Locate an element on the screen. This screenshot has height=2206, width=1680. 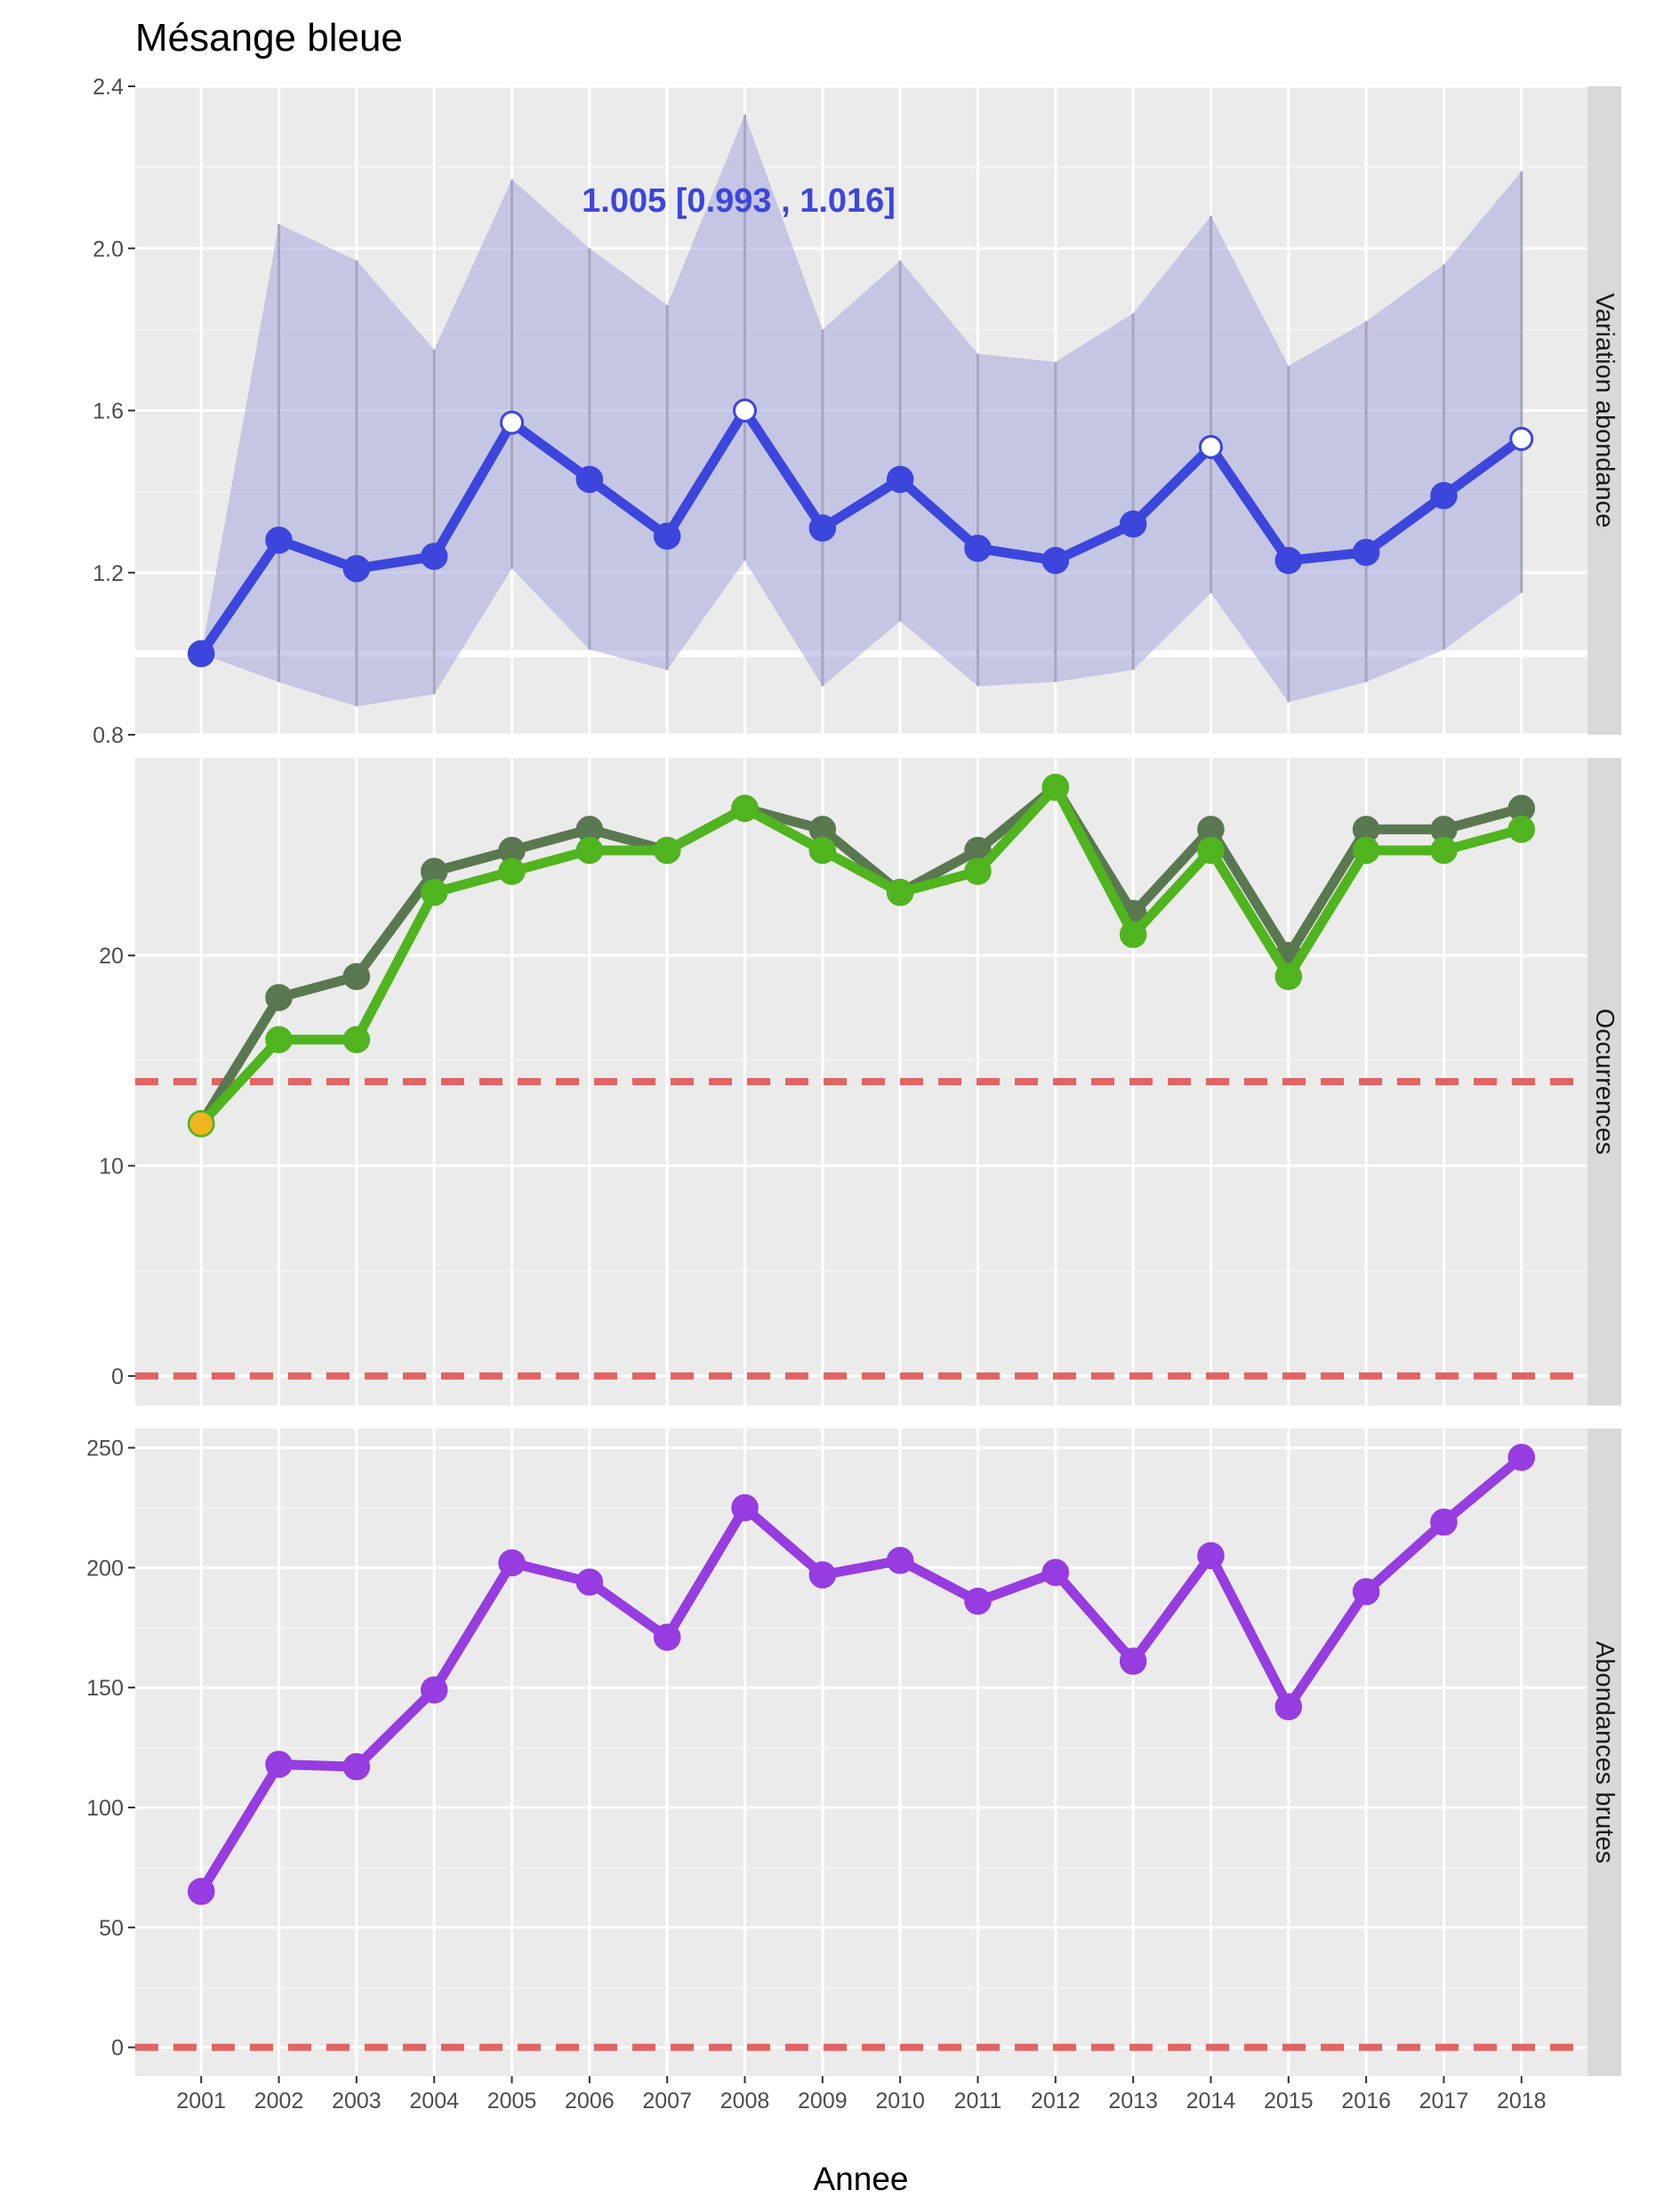
x-tick-label: 2011 is located at coordinates (978, 2101).